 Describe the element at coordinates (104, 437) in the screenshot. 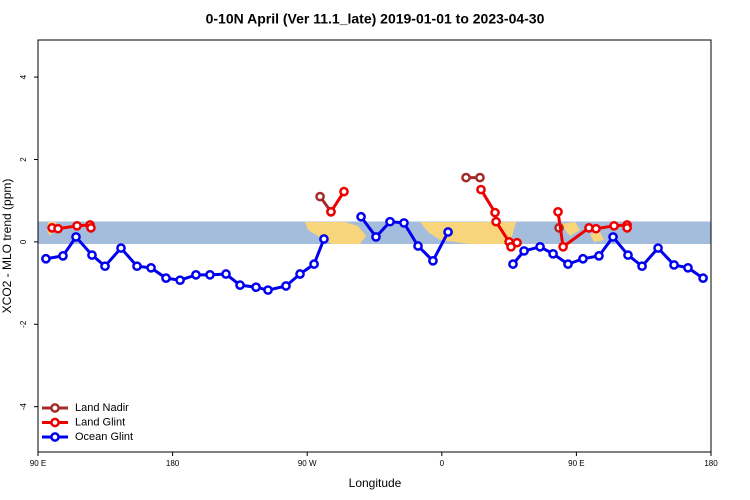

I see `legend-label: Ocean Glint` at that location.